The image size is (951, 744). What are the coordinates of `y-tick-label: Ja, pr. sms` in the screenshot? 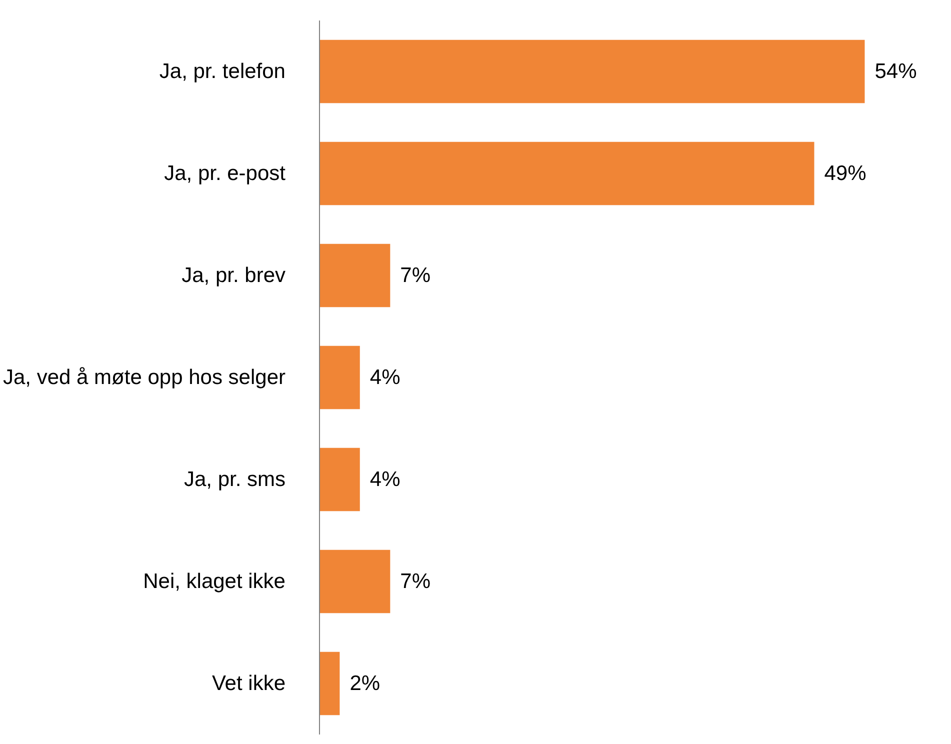 It's located at (235, 479).